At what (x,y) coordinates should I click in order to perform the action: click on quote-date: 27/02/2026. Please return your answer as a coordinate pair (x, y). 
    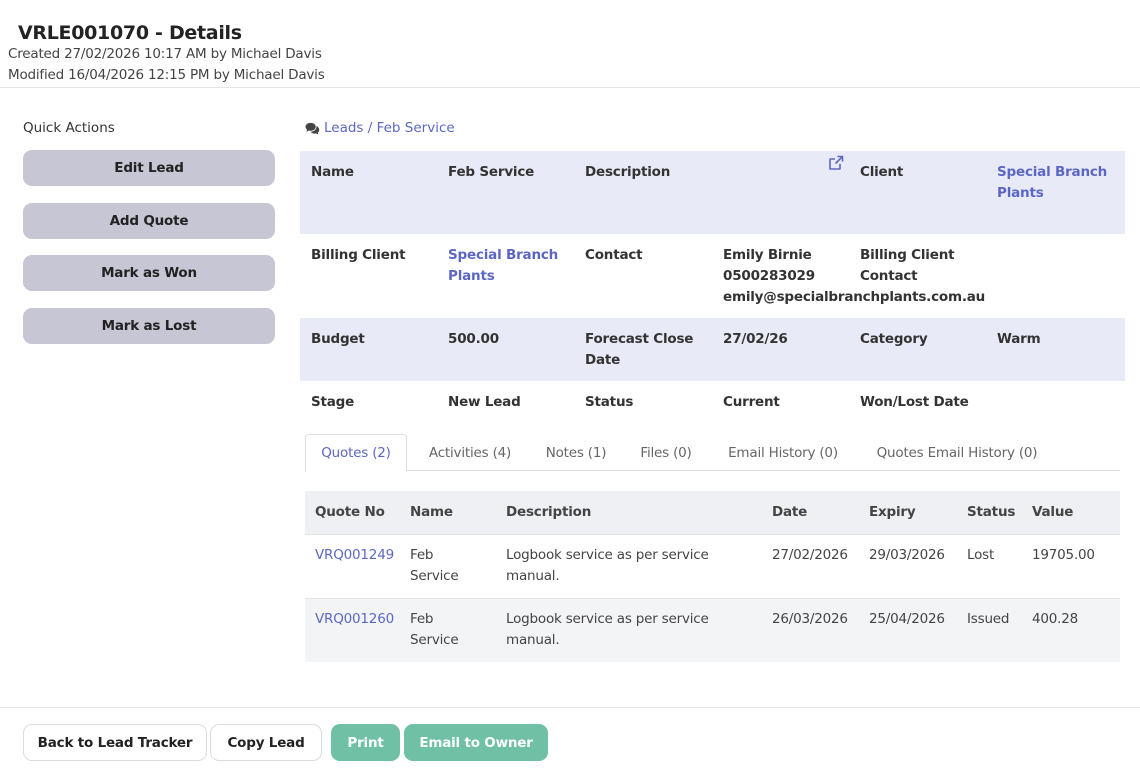
    Looking at the image, I should click on (810, 555).